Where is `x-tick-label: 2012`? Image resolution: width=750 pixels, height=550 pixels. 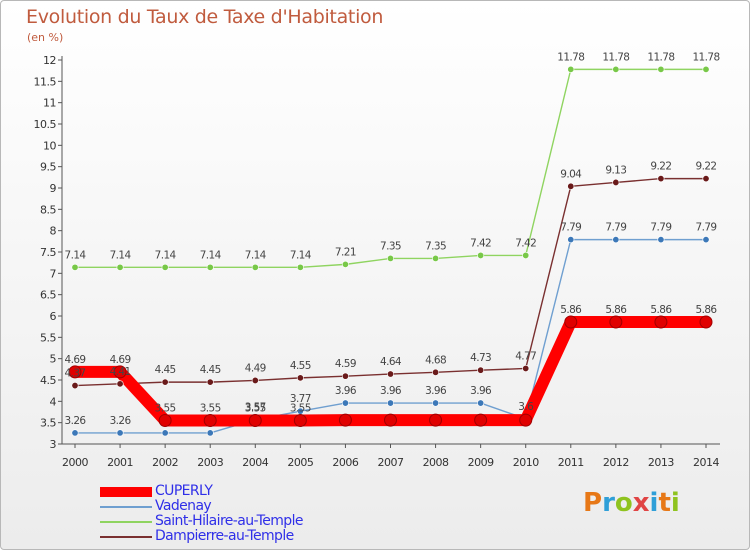 x-tick-label: 2012 is located at coordinates (616, 462).